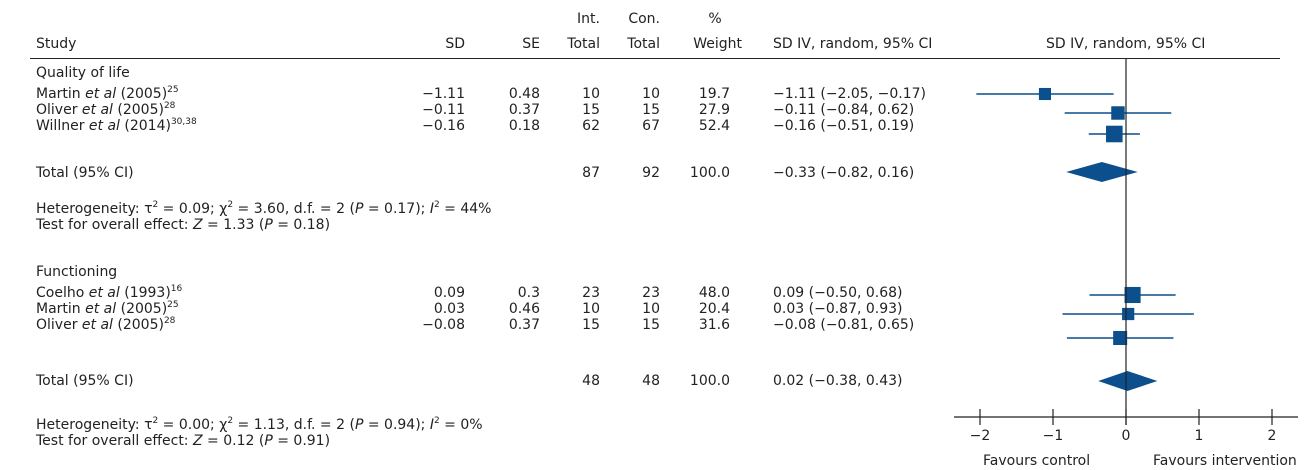 This screenshot has width=1316, height=470. What do you see at coordinates (591, 126) in the screenshot?
I see `study-int-total: 62` at bounding box center [591, 126].